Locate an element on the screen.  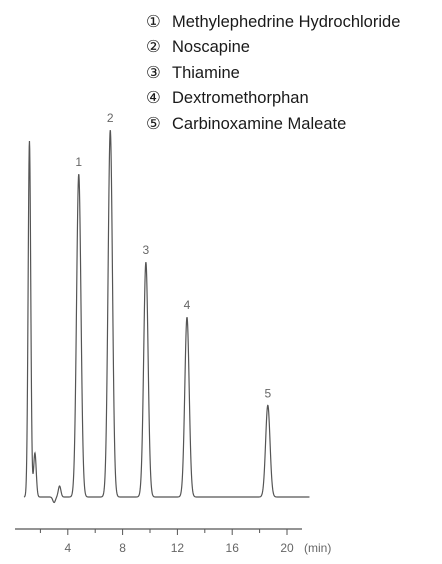
legend-item: ① Methylephedrine Hydrochloride is located at coordinates (273, 22).